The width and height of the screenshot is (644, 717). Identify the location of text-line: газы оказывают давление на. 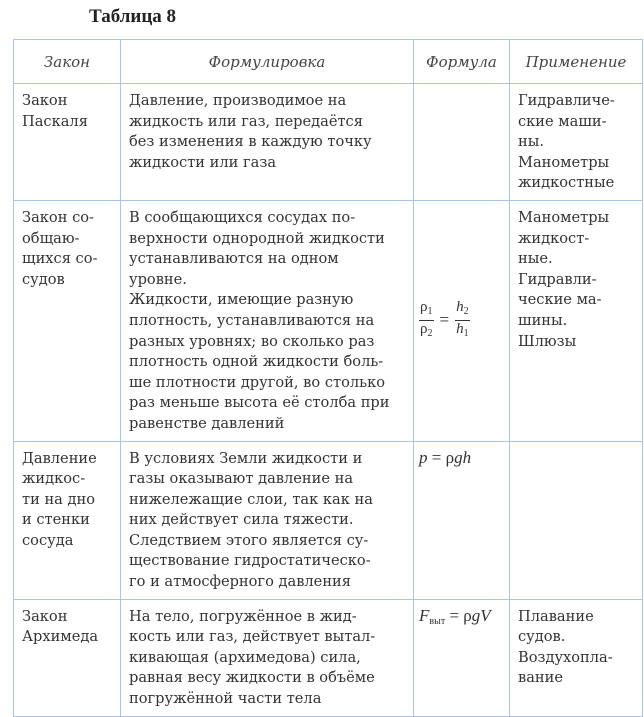
(241, 479).